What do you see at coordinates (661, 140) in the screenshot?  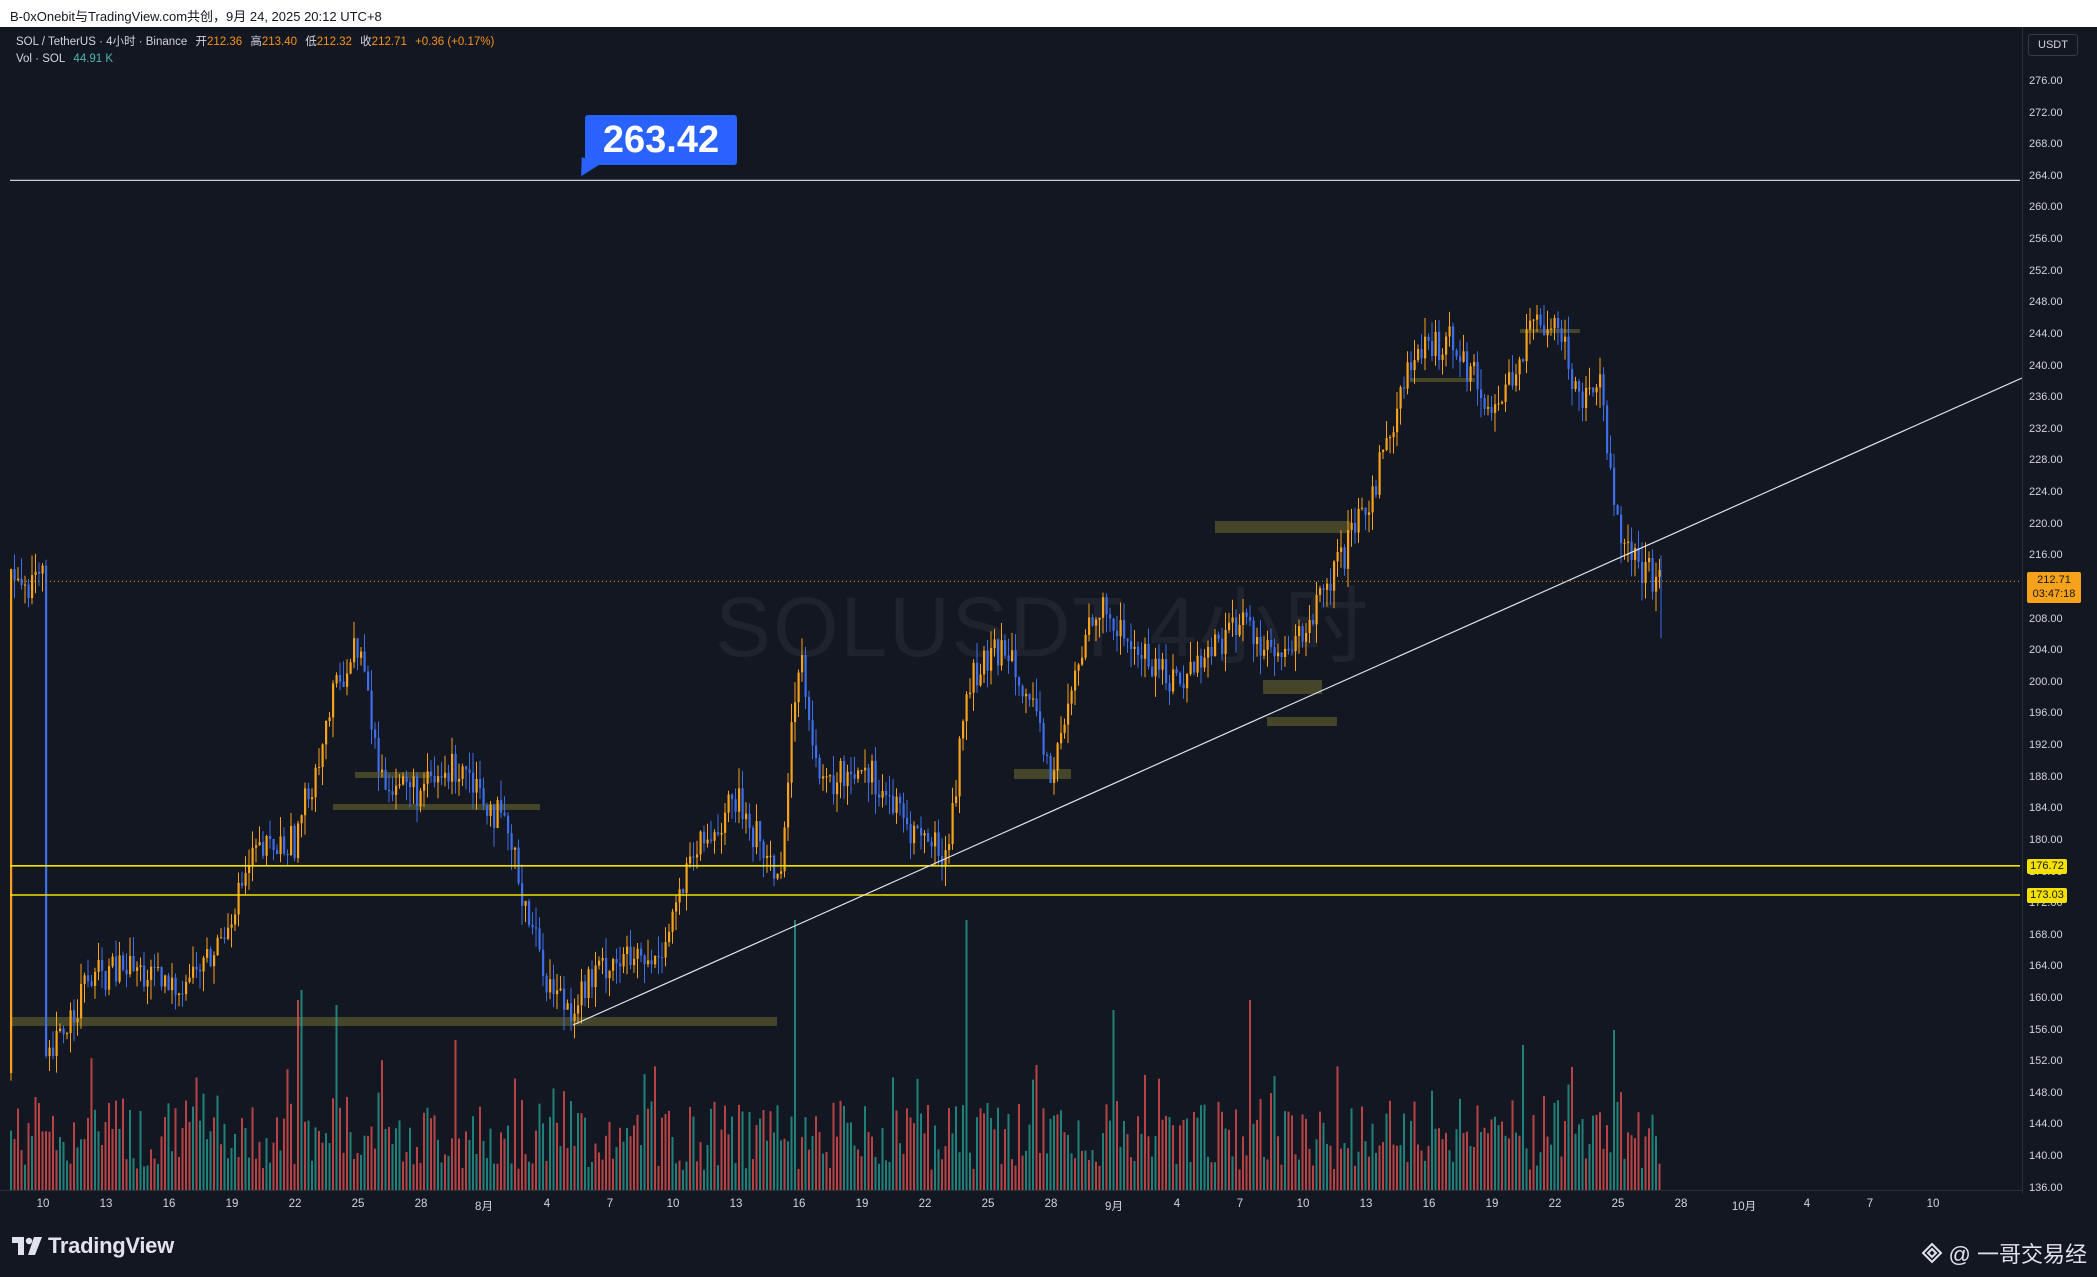 I see `price-callout: 263.42` at bounding box center [661, 140].